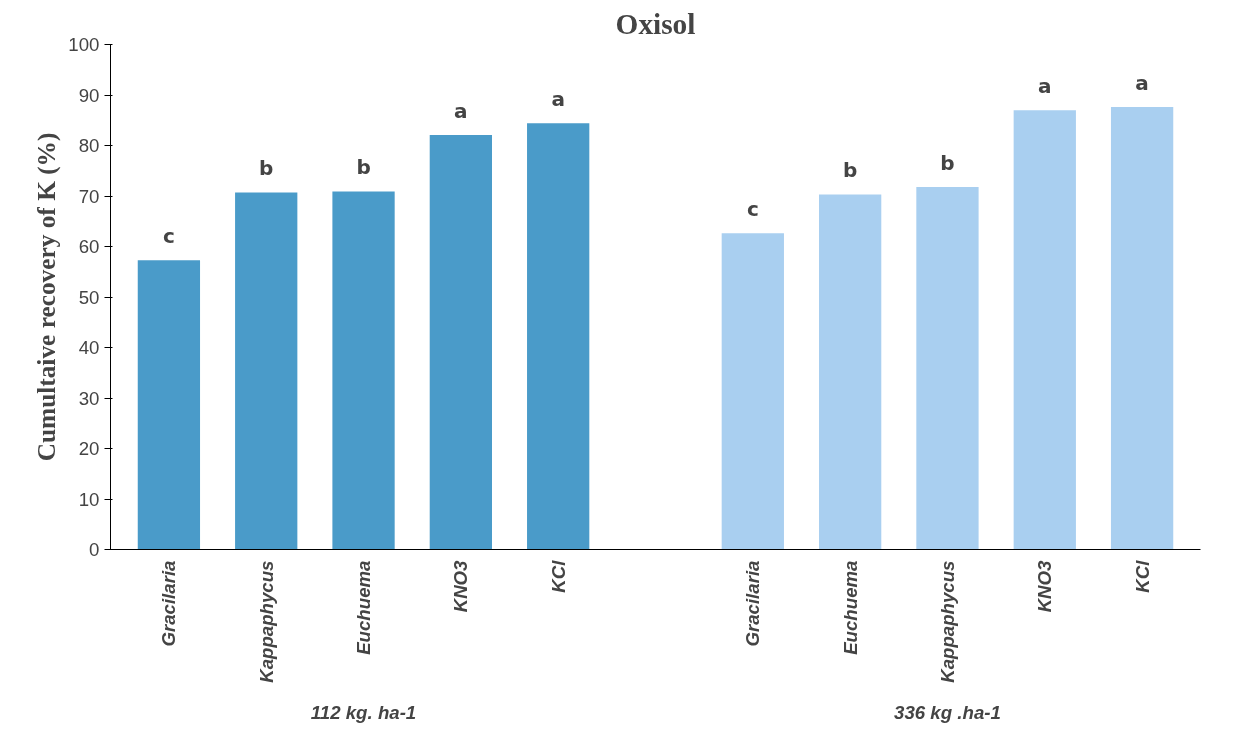 The image size is (1244, 735). What do you see at coordinates (89, 499) in the screenshot?
I see `y-tick-label: 10` at bounding box center [89, 499].